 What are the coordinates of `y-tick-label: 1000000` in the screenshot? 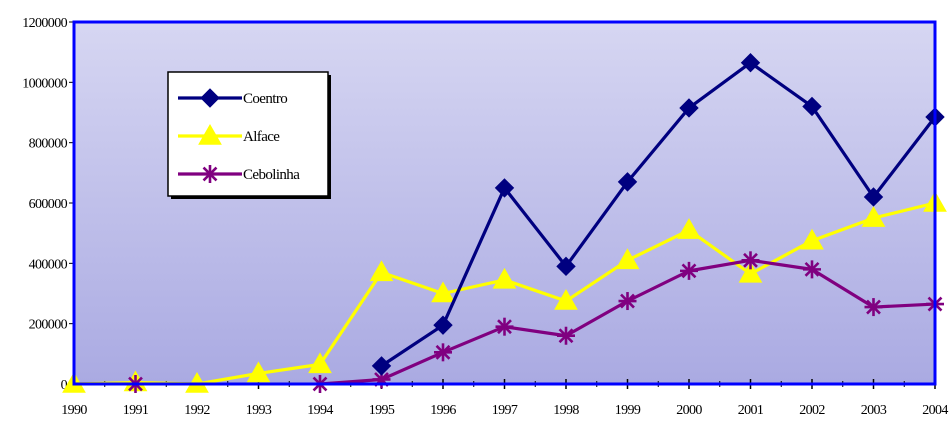 It's located at (44, 83).